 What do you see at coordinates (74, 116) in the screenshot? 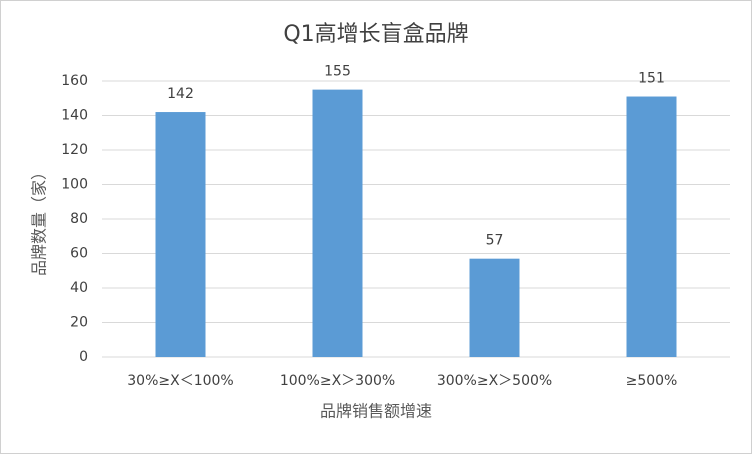
I see `y-tick-label: 140` at bounding box center [74, 116].